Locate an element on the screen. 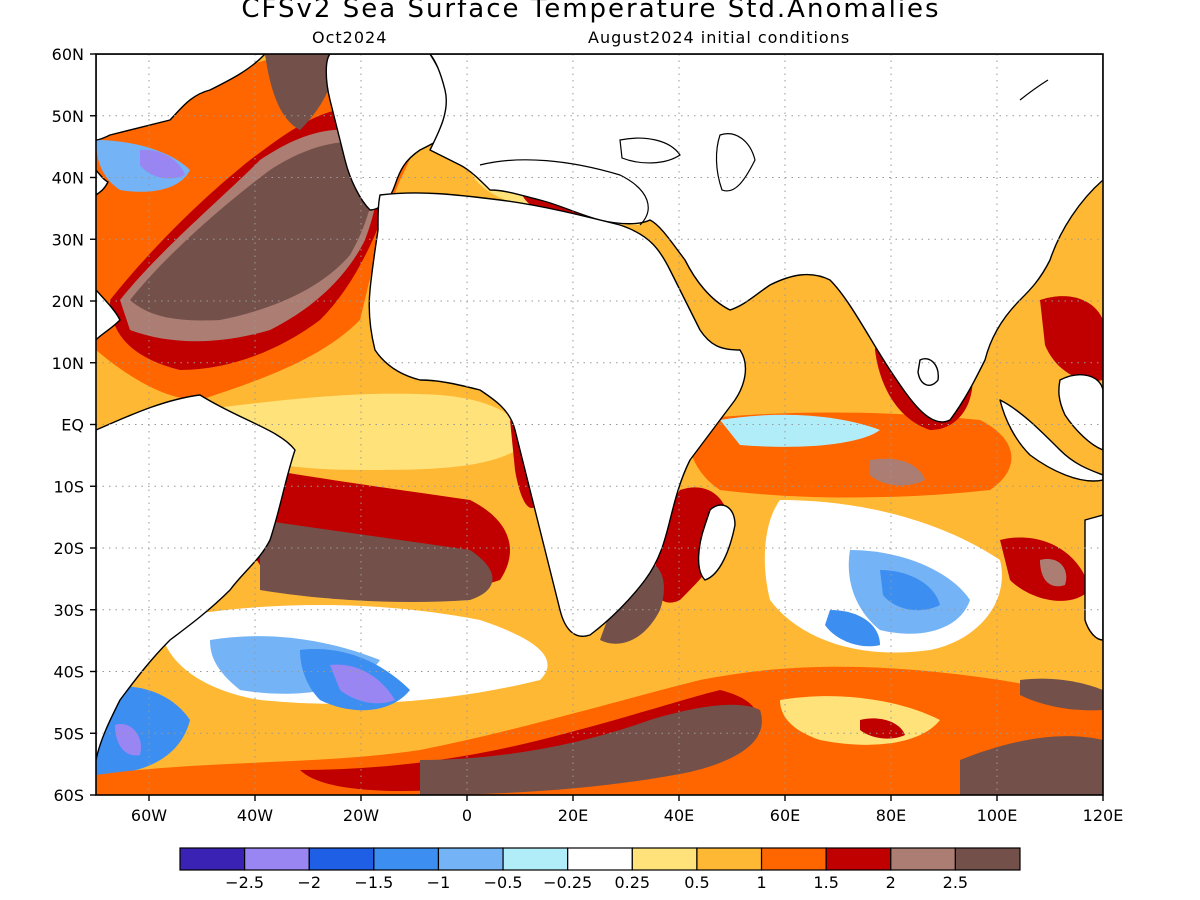 The height and width of the screenshot is (900, 1200). colorbar-label: 2.5 is located at coordinates (955, 882).